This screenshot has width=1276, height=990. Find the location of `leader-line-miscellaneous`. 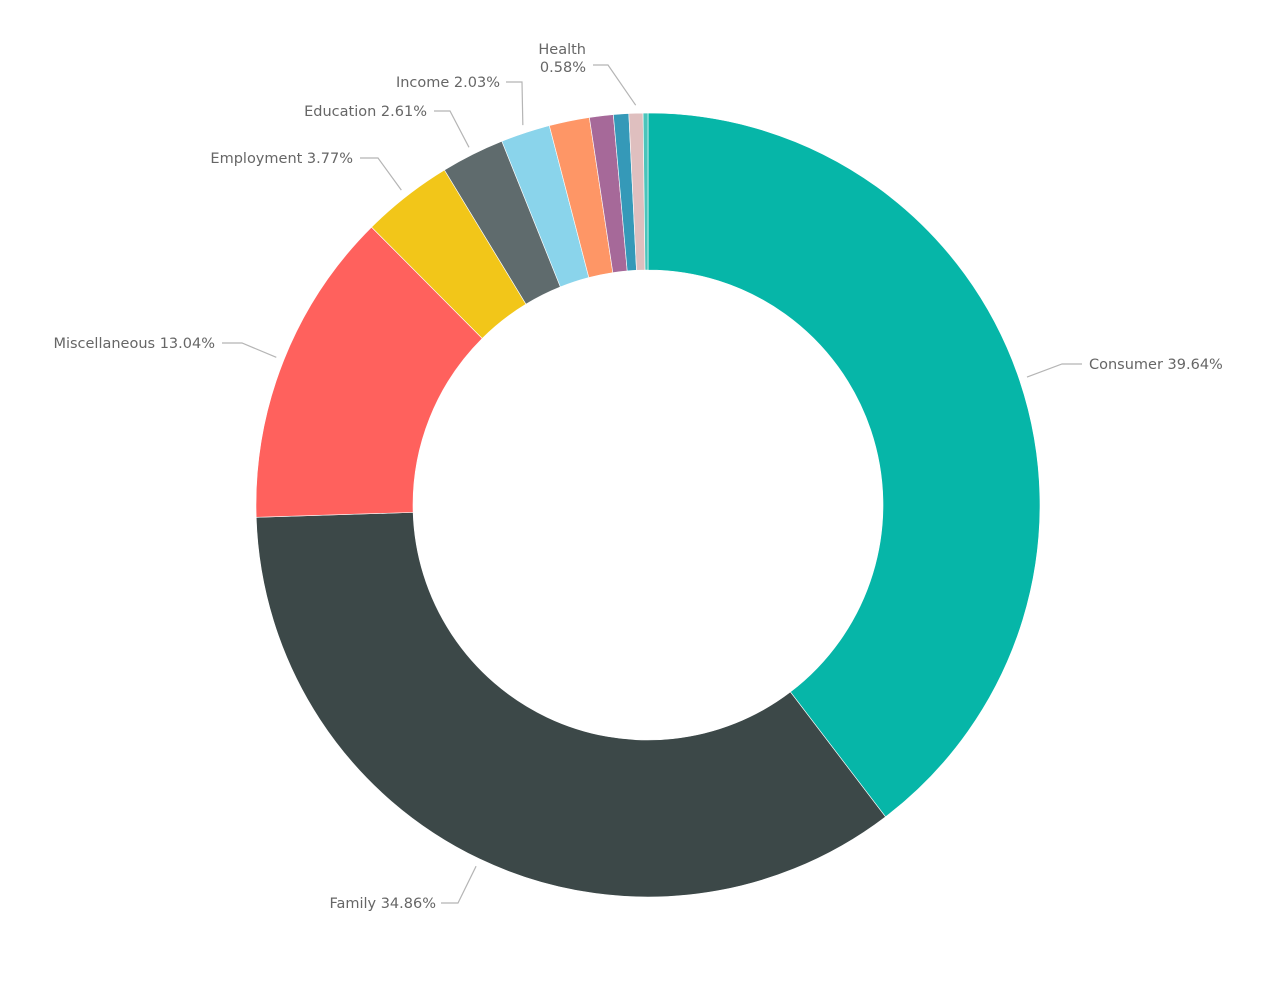

leader-line-miscellaneous is located at coordinates (249, 350).